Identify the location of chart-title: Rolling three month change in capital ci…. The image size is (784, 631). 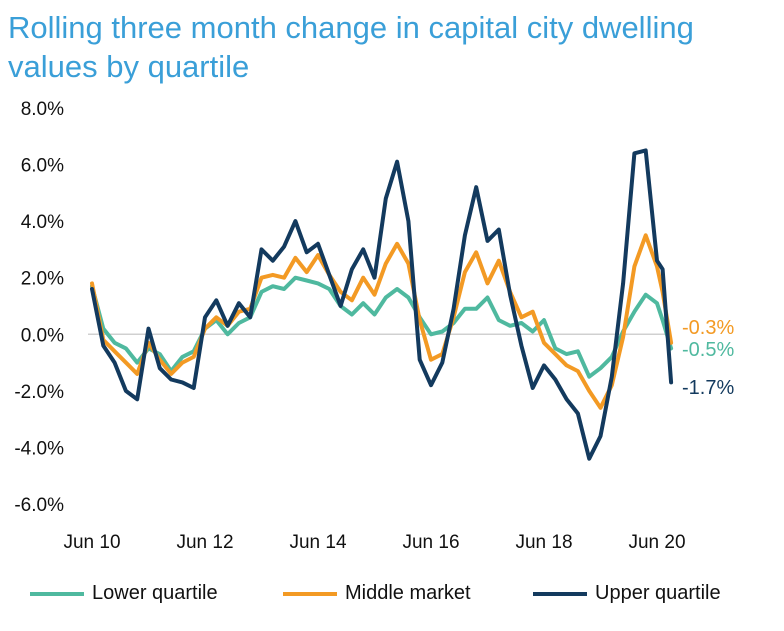
(351, 47).